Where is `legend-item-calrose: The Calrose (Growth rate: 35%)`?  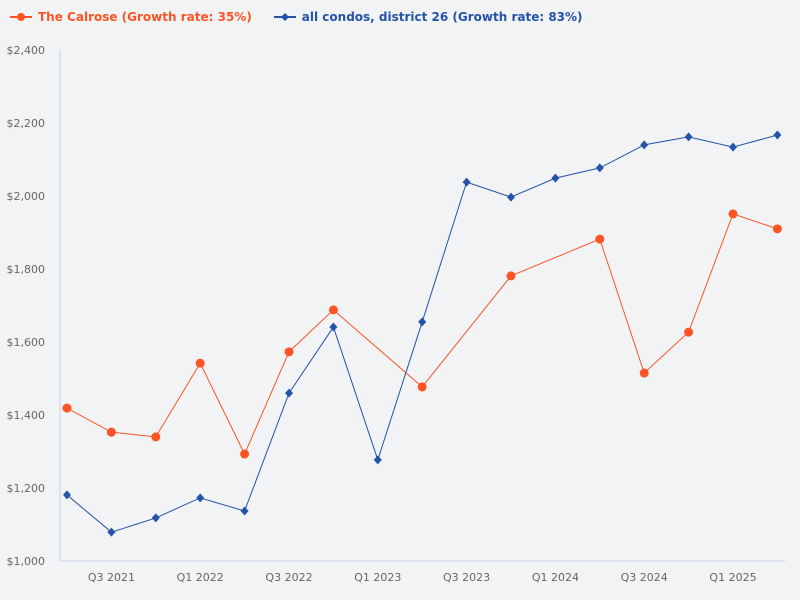 legend-item-calrose: The Calrose (Growth rate: 35%) is located at coordinates (131, 17).